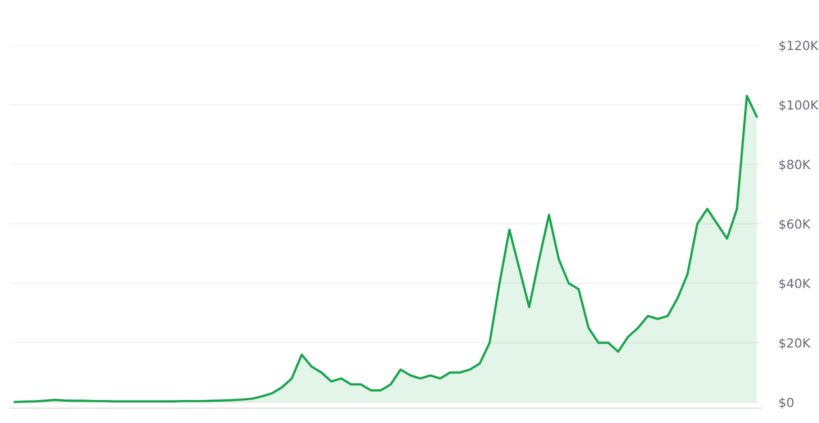  What do you see at coordinates (795, 224) in the screenshot?
I see `y-tick-label: $60K` at bounding box center [795, 224].